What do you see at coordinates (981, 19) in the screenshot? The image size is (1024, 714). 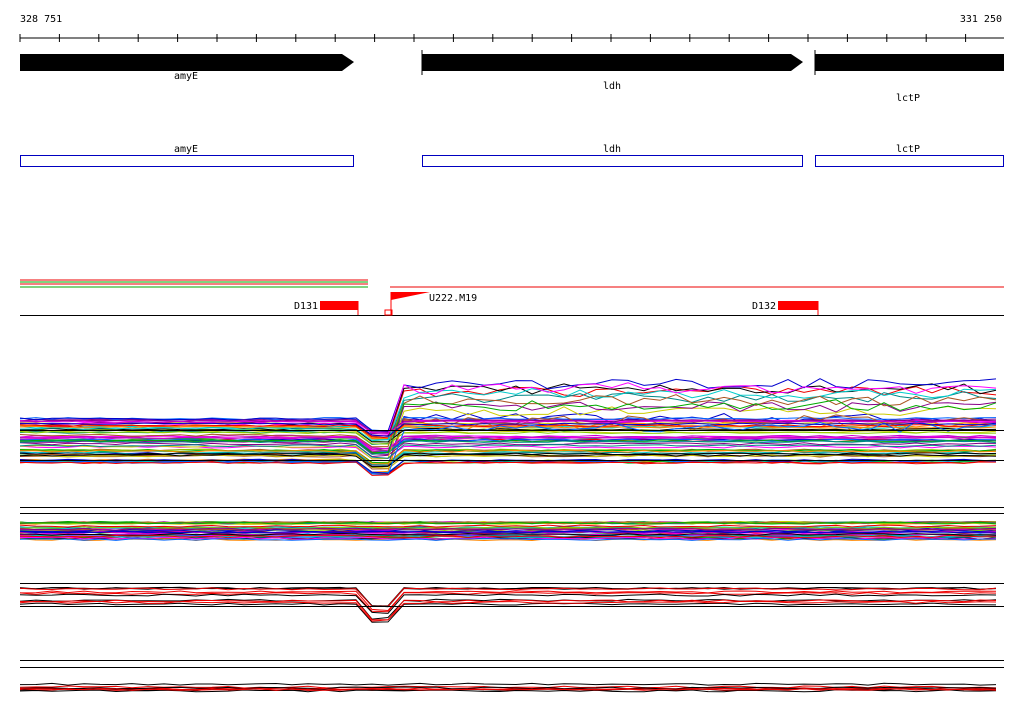 I see `ruler-end: 331 250` at bounding box center [981, 19].